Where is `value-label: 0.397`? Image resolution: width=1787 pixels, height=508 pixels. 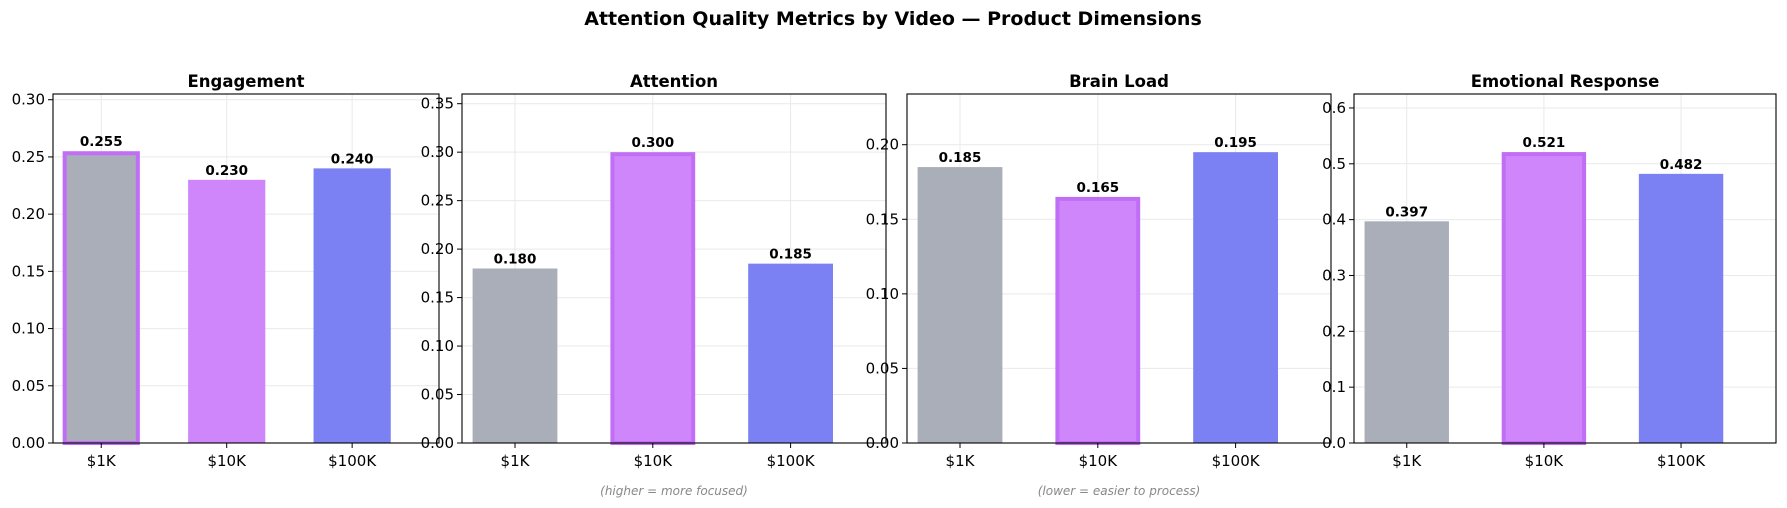
value-label: 0.397 is located at coordinates (1406, 212).